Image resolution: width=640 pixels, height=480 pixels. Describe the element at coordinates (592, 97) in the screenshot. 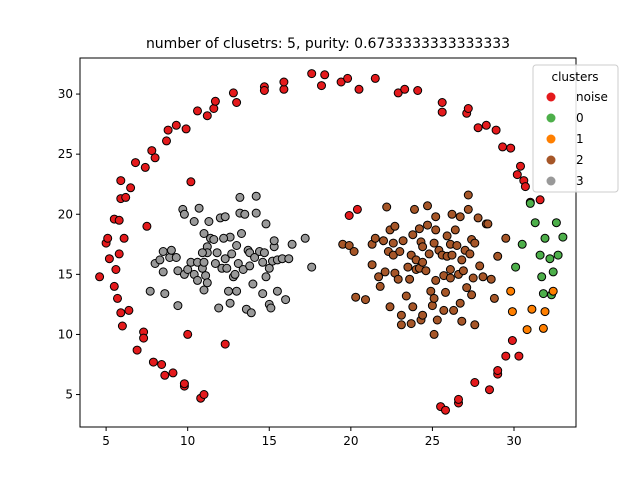

I see `legend-label-noise: noise` at that location.